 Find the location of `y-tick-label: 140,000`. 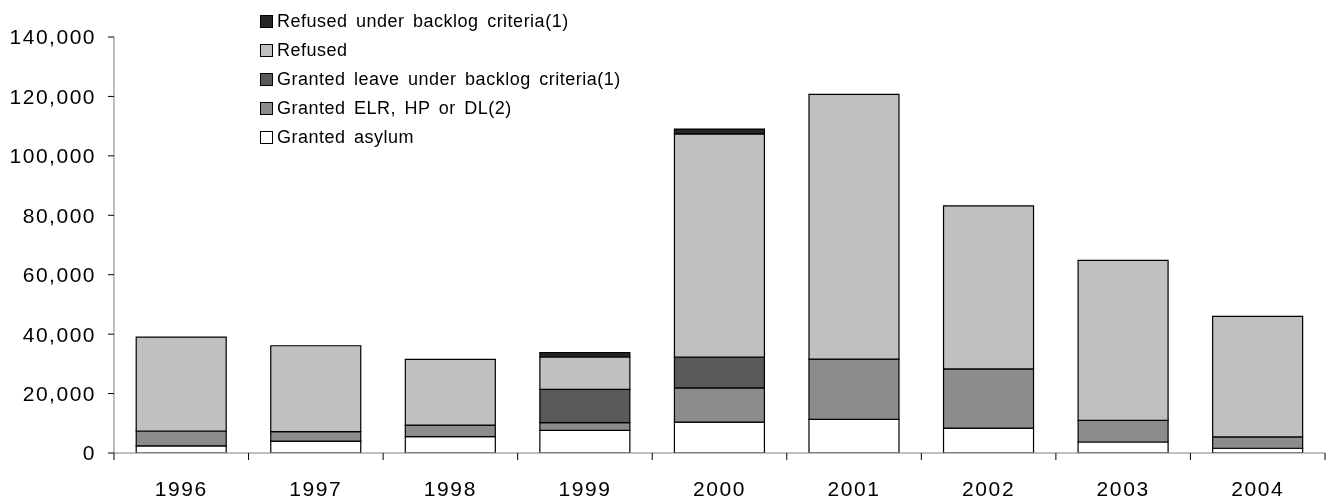

y-tick-label: 140,000 is located at coordinates (52, 37).